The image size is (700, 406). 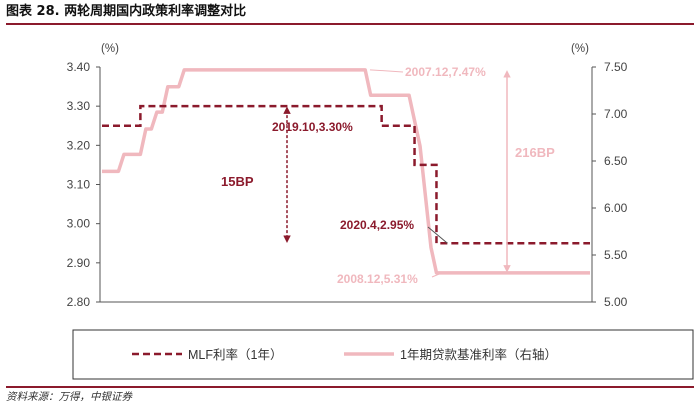 What do you see at coordinates (110, 49) in the screenshot?
I see `left-axis-unit: (%)` at bounding box center [110, 49].